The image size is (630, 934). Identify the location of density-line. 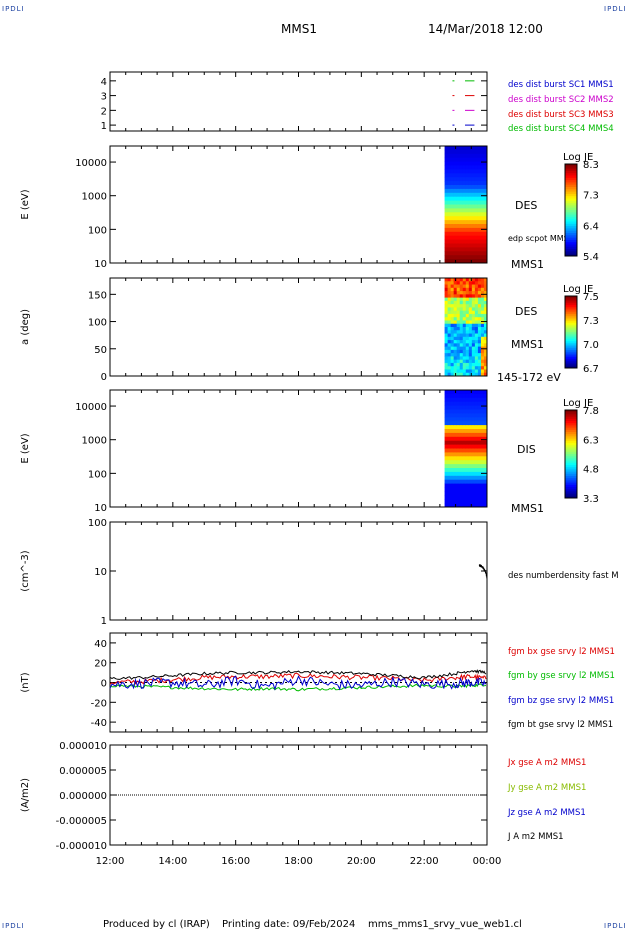
(483, 571).